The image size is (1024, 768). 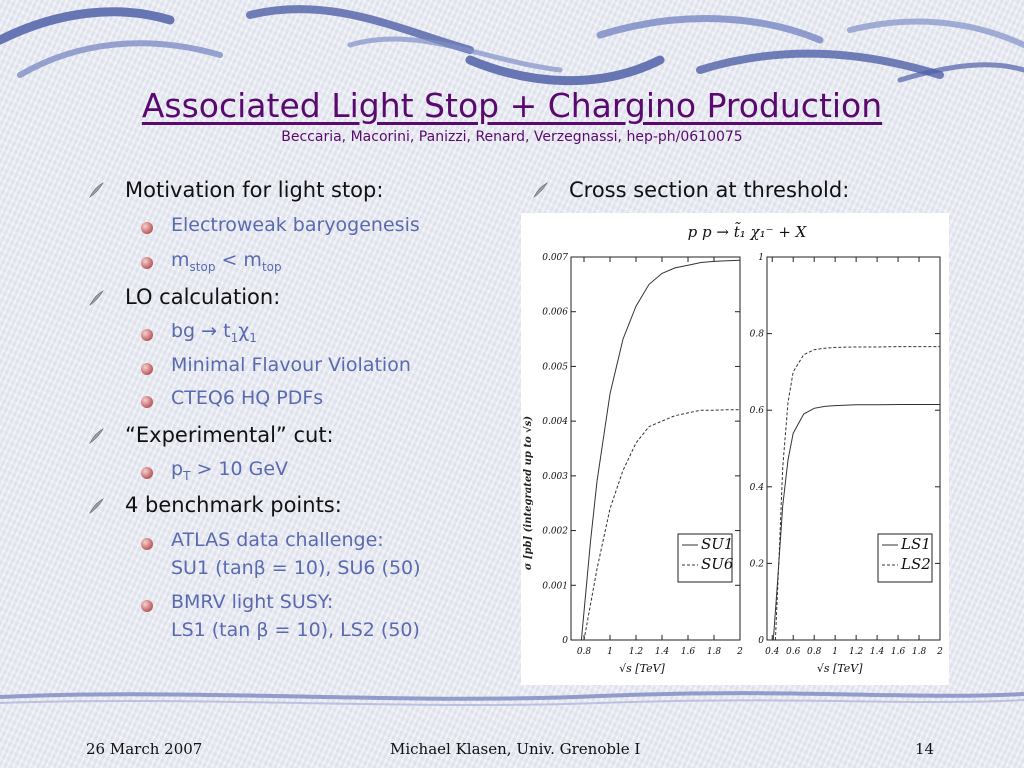 What do you see at coordinates (856, 652) in the screenshot?
I see `right-panel-xtick-label: 1.2` at bounding box center [856, 652].